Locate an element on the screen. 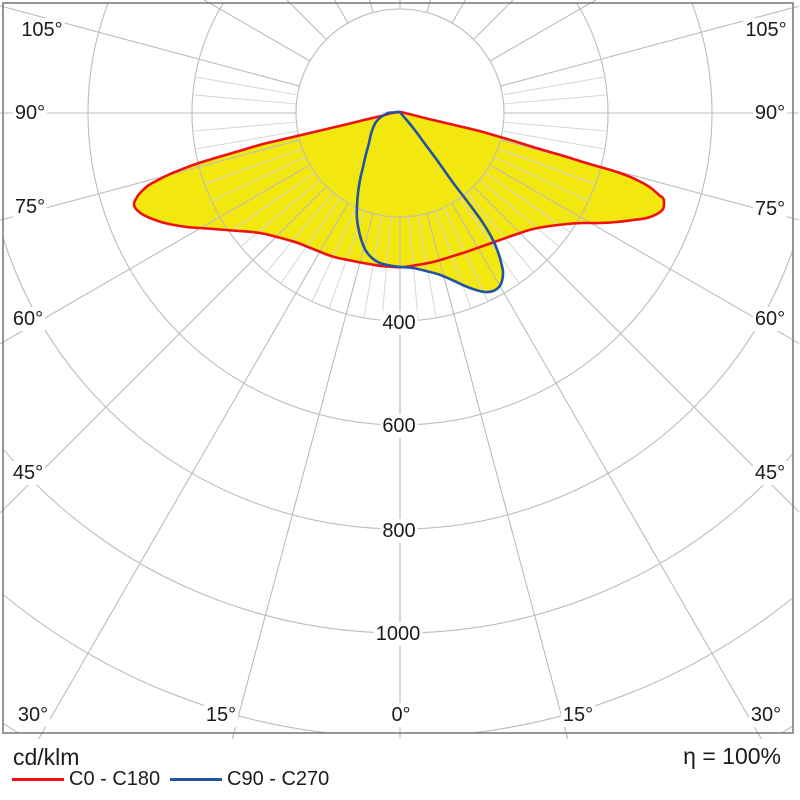  svg-text: 0° is located at coordinates (400, 715).